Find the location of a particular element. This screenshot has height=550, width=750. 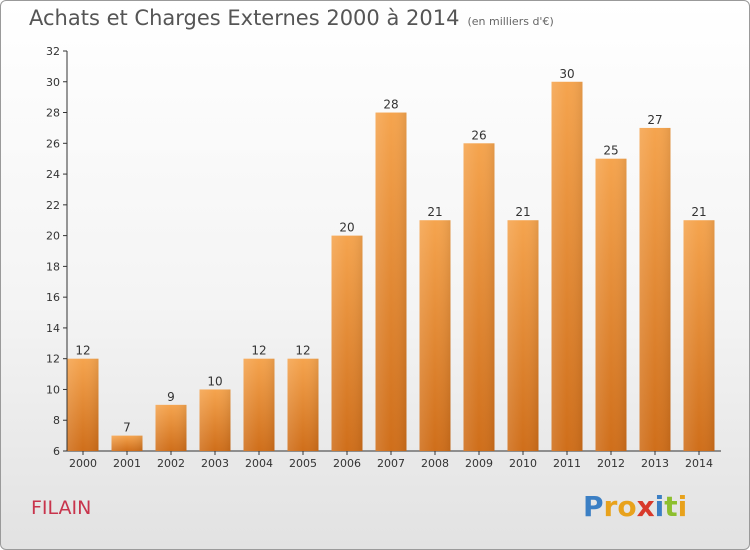

proxiti-logo: Proxiti is located at coordinates (635, 506).